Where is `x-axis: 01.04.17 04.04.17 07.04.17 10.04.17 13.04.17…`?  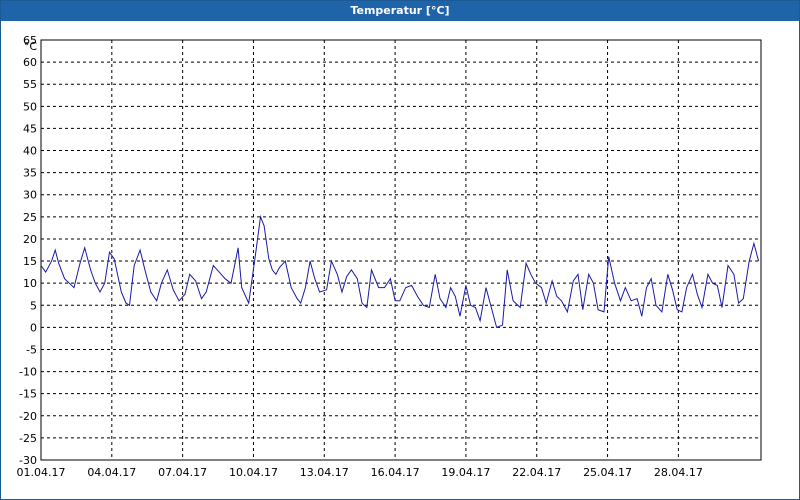 x-axis: 01.04.17 04.04.17 07.04.17 10.04.17 13.04.17… is located at coordinates (360, 472).